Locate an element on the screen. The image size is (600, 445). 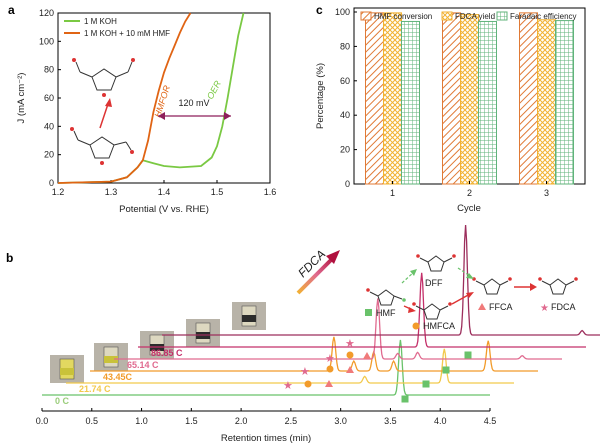
panel-c-xtick-label: 2 is located at coordinates (469, 193).